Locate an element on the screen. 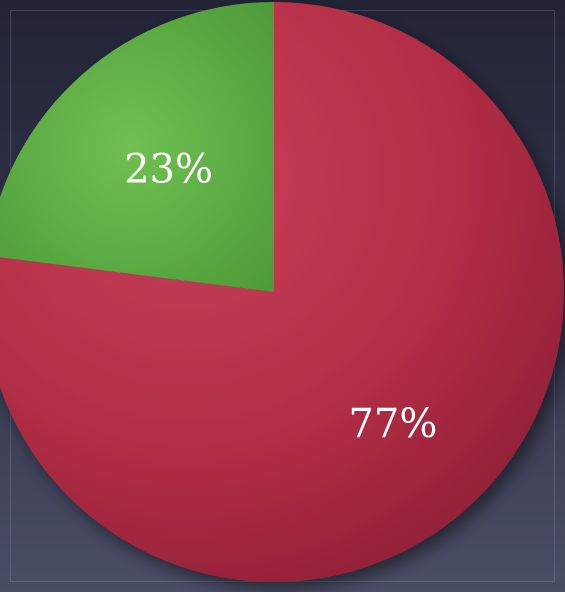 Image resolution: width=565 pixels, height=592 pixels. pie-slice-label-2: 23% is located at coordinates (168, 169).